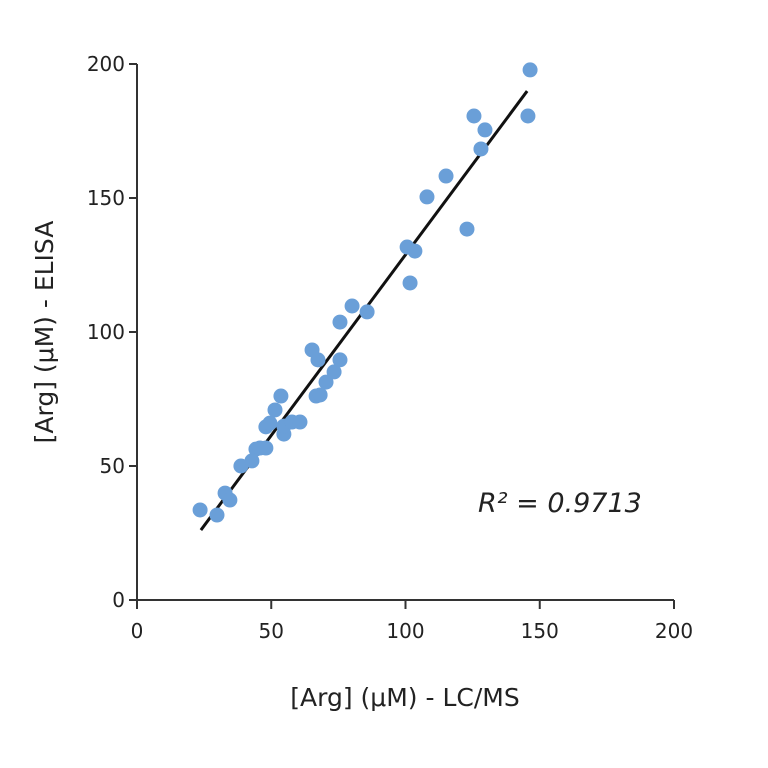  I want to click on y-tick-label: 100, so click(106, 332).